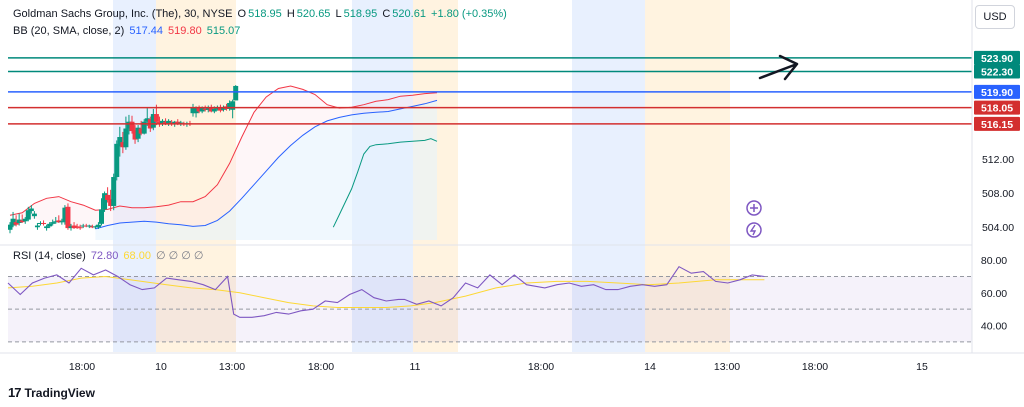  I want to click on price-level-label: 522.30, so click(997, 72).